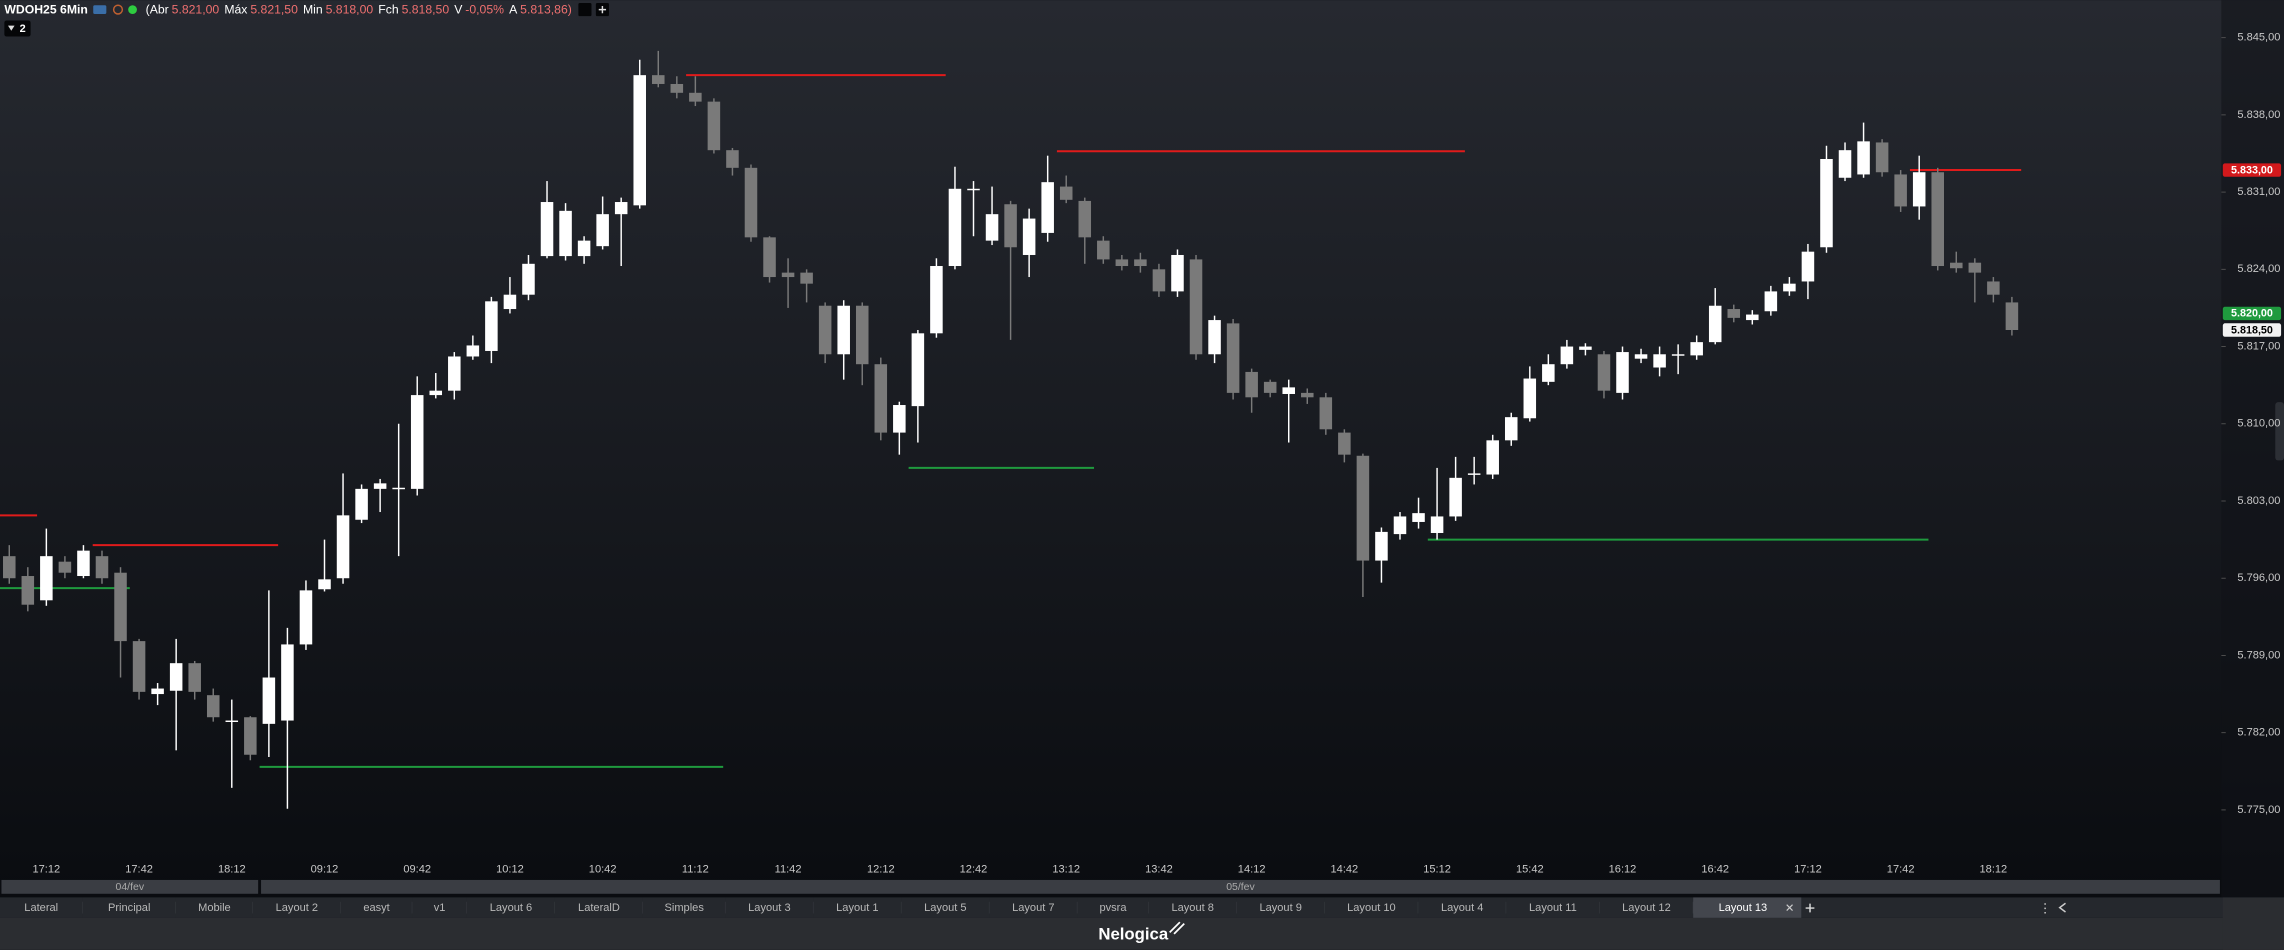 This screenshot has height=950, width=2284. Describe the element at coordinates (2062, 907) in the screenshot. I see `collapse-icon` at that location.